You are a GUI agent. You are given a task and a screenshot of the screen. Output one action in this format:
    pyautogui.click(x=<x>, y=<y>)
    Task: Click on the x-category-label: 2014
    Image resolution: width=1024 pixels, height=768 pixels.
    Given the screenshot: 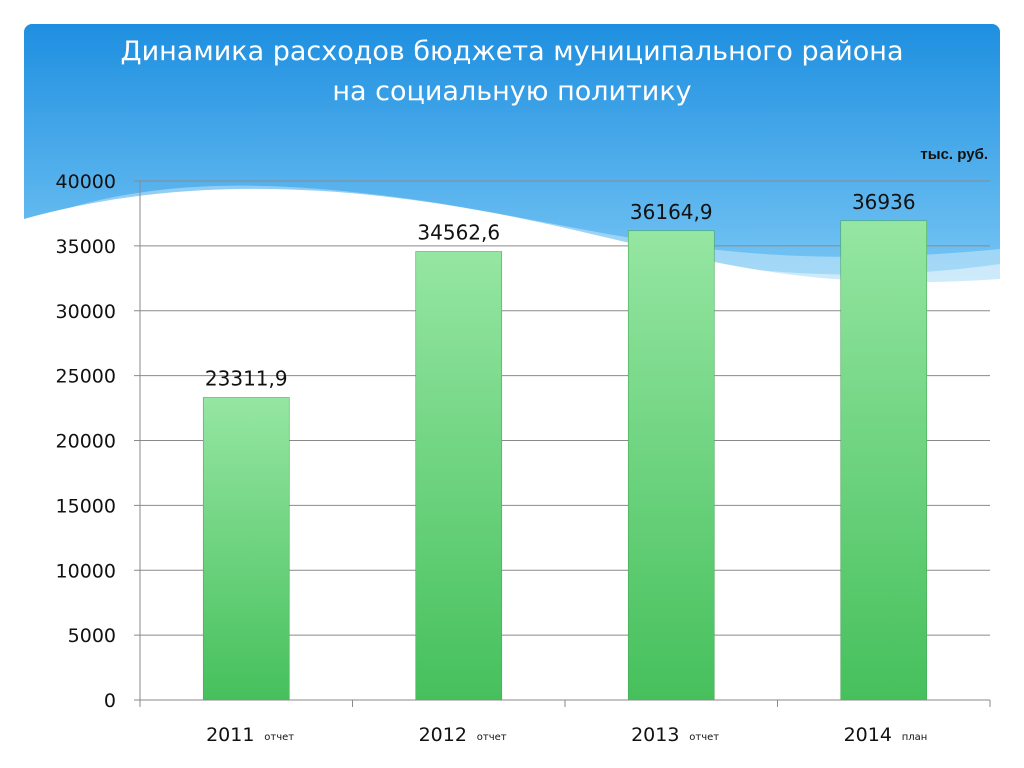 What is the action you would take?
    pyautogui.click(x=868, y=735)
    